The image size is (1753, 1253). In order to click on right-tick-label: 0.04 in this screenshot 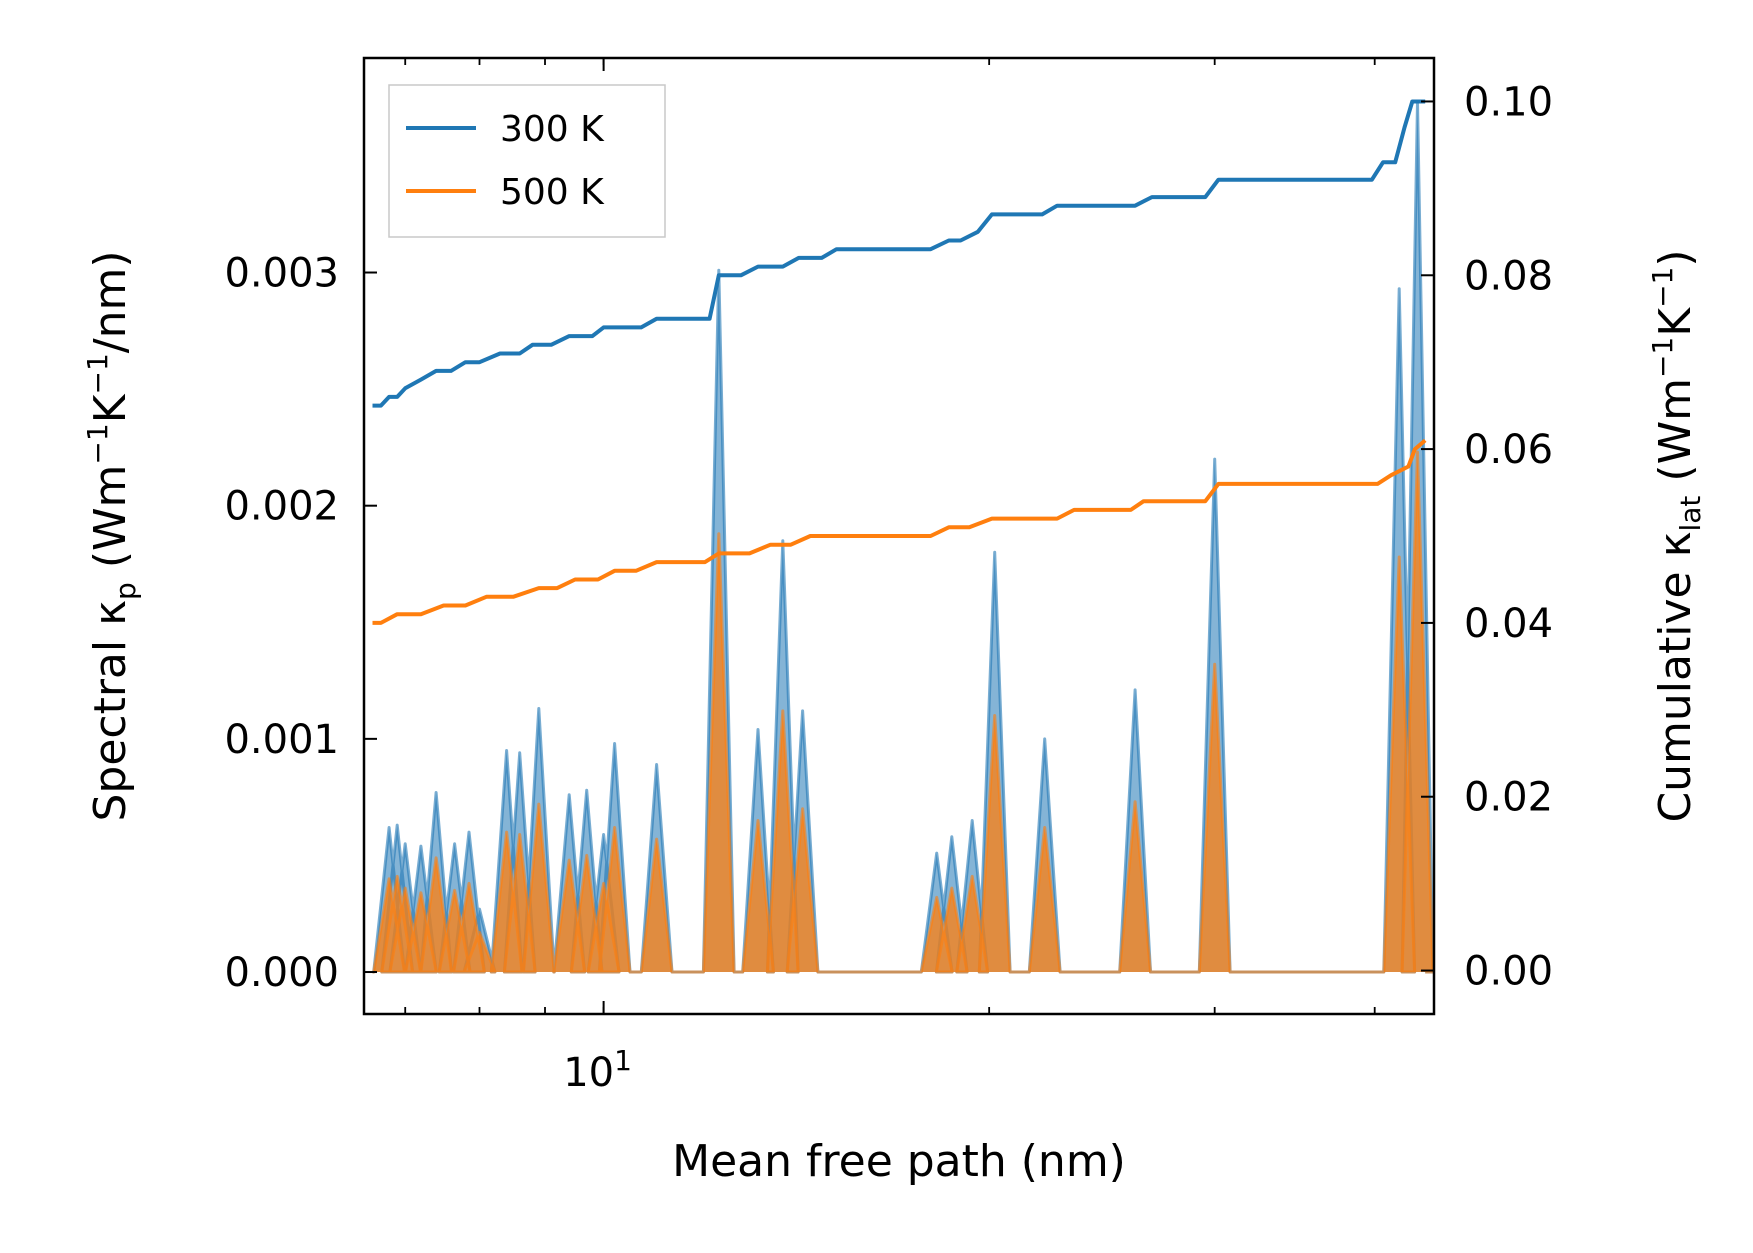, I will do `click(1508, 624)`.